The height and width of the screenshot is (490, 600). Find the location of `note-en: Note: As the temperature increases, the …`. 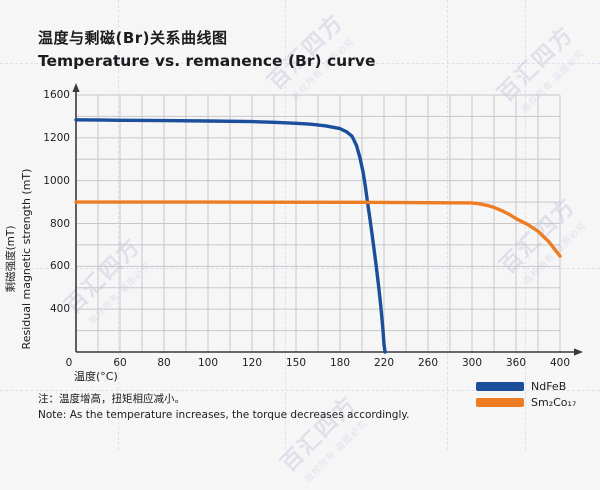

note-en: Note: As the temperature increases, the … is located at coordinates (224, 415).